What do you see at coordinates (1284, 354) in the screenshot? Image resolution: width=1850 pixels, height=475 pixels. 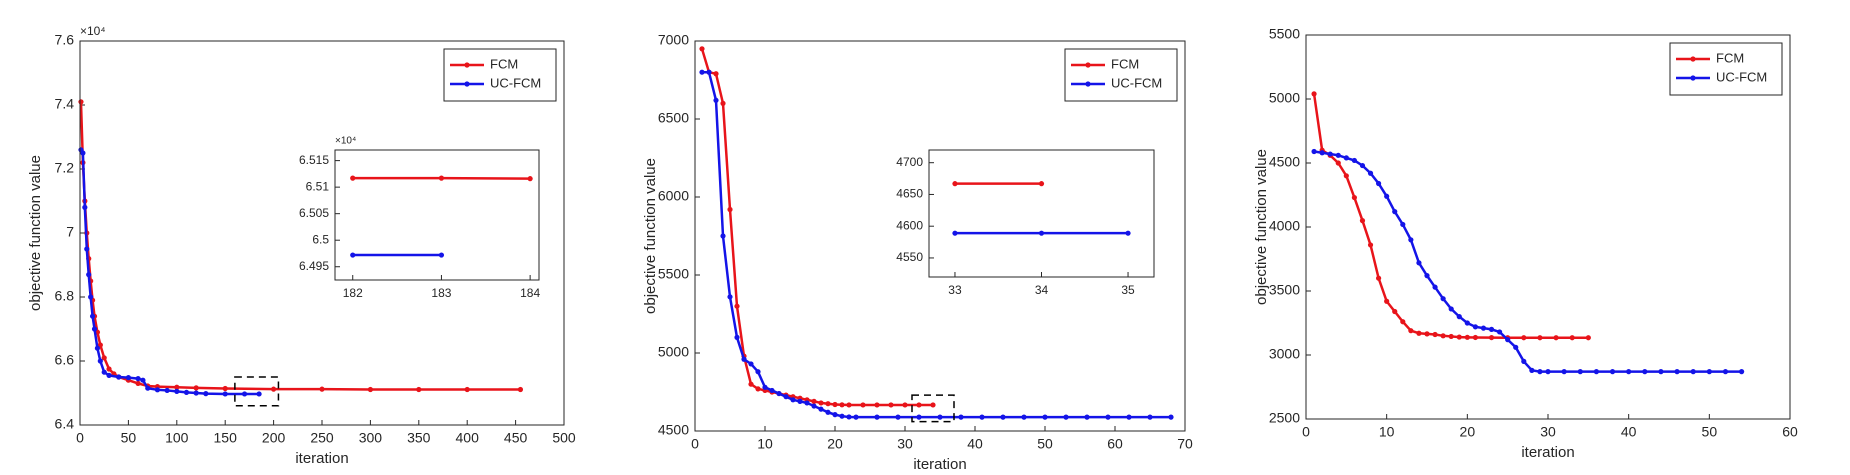 I see `y-tick-label: 3000` at bounding box center [1284, 354].